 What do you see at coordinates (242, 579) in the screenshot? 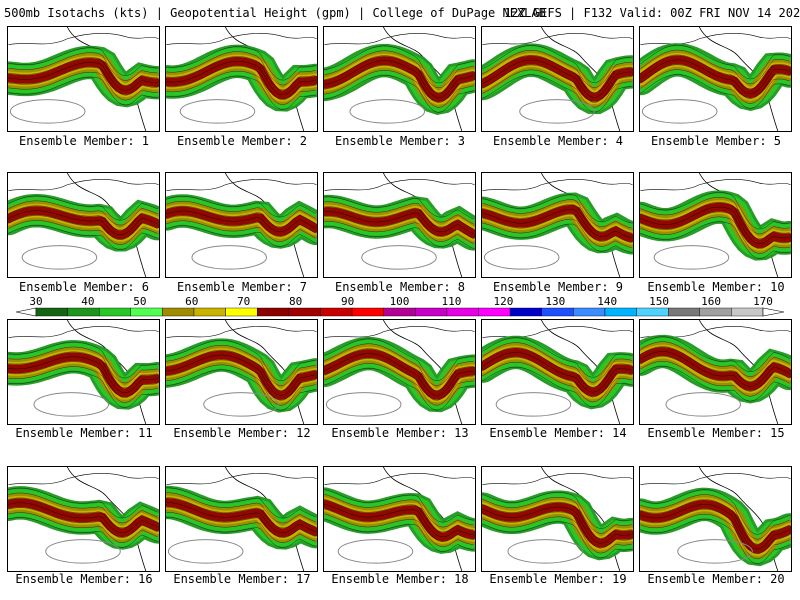
I see `member-caption: Ensemble Member: 17` at bounding box center [242, 579].